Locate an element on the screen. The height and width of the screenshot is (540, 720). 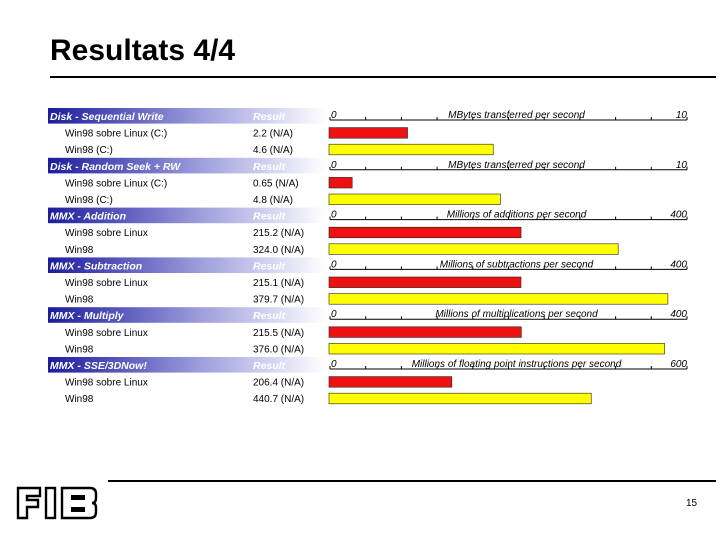
title-divider is located at coordinates (383, 77).